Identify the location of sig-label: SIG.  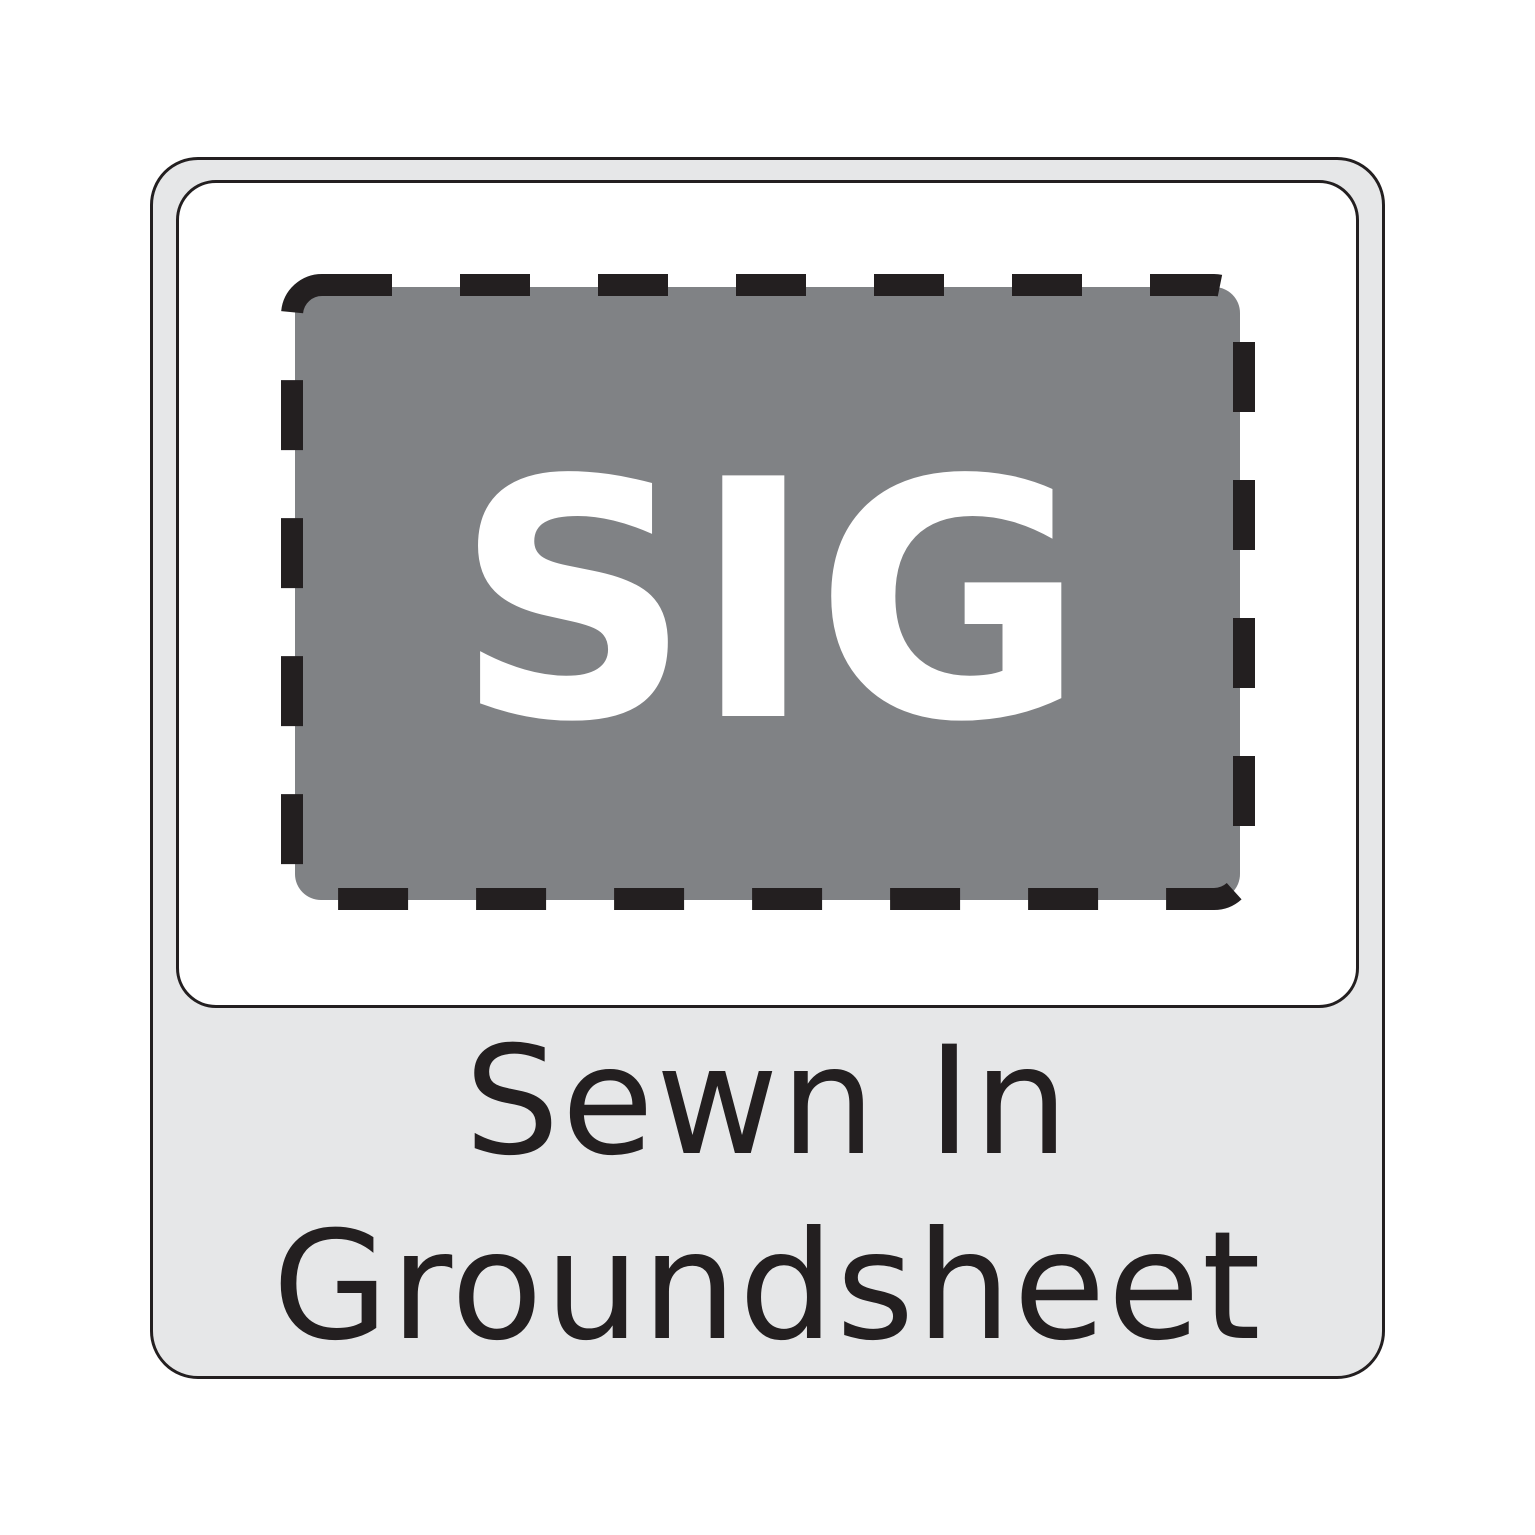
(769, 602).